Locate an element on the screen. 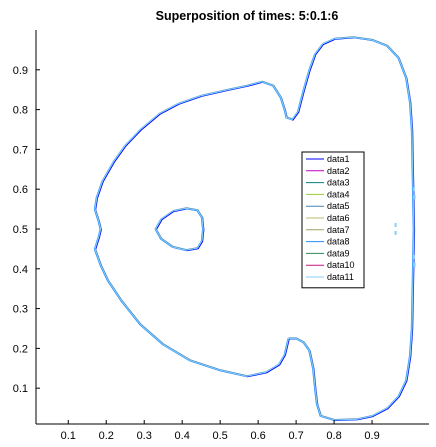  x-tick-label: 0.1 is located at coordinates (68, 436).